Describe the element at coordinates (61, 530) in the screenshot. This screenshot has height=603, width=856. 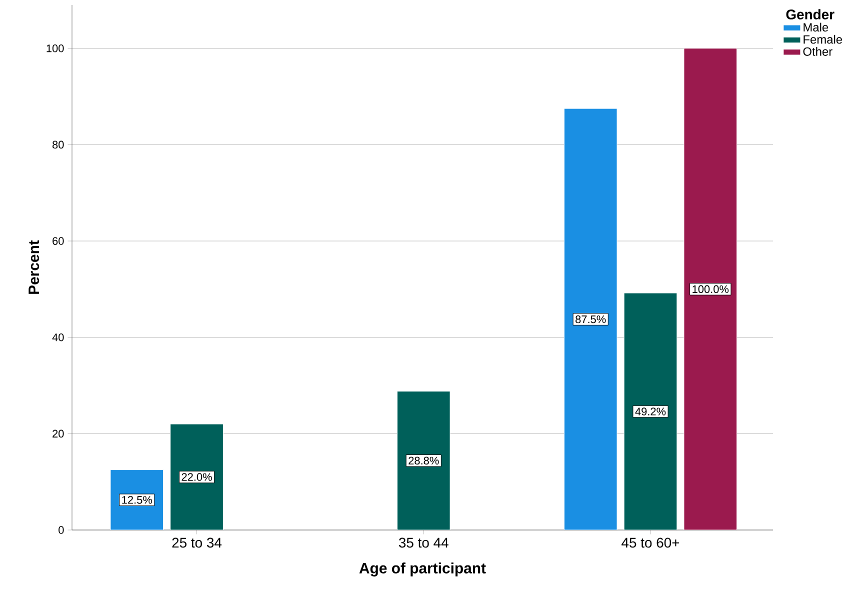
I see `y-tick-label: 0` at that location.